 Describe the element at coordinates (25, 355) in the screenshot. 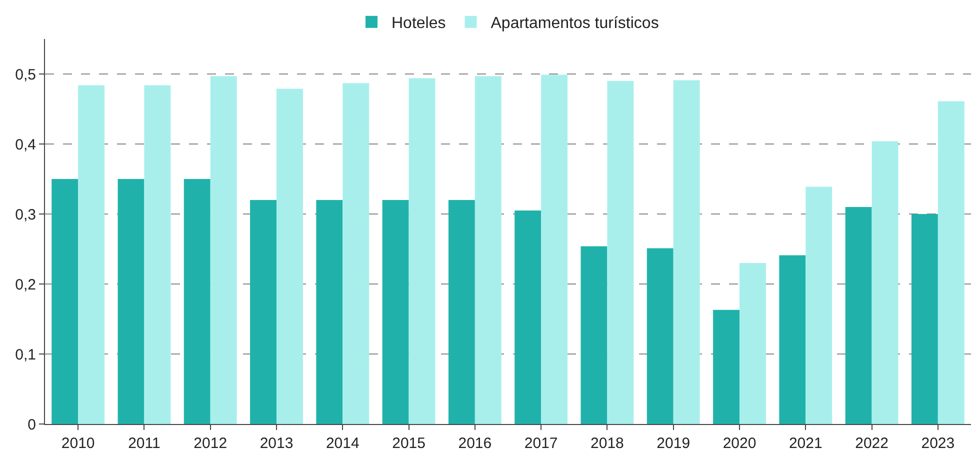

I see `y-tick-label: 0,1` at that location.